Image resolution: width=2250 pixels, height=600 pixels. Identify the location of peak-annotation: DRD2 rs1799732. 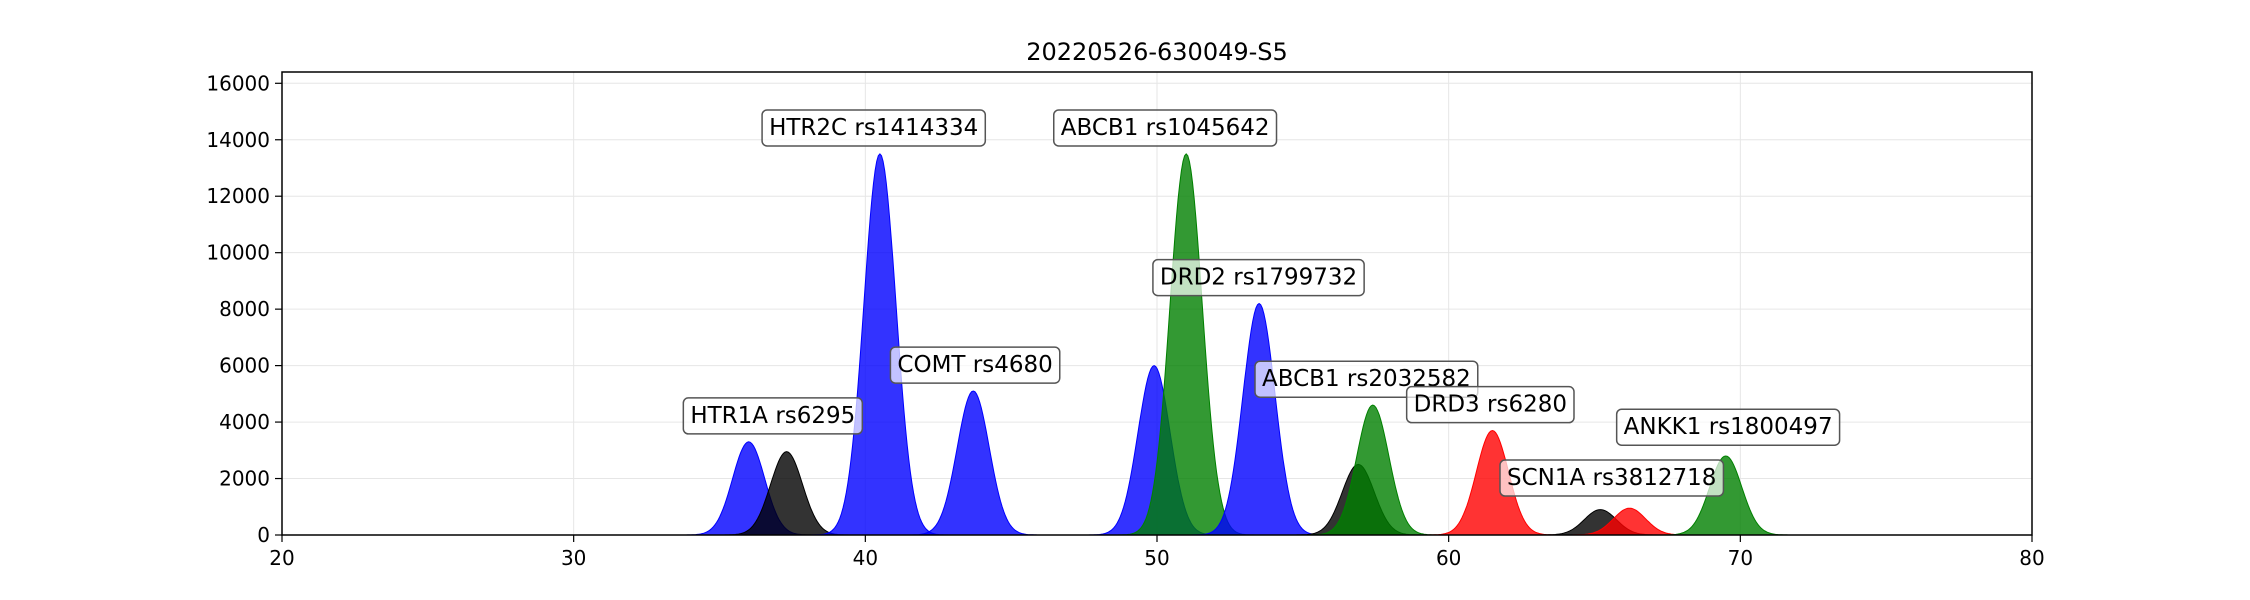
(1258, 277).